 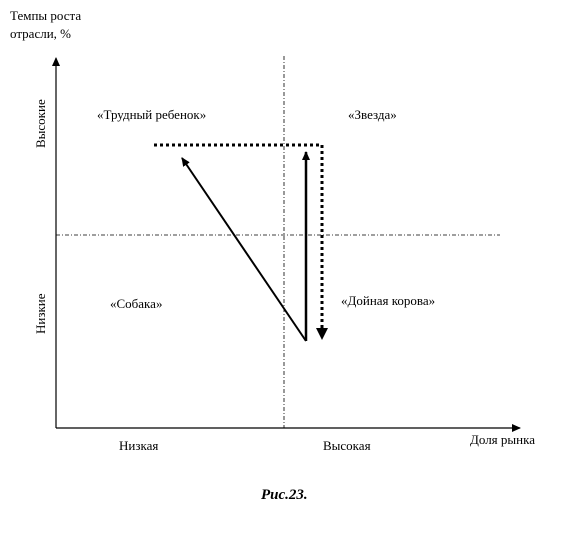 I want to click on y-level-high: Высокие, so click(x=40, y=123).